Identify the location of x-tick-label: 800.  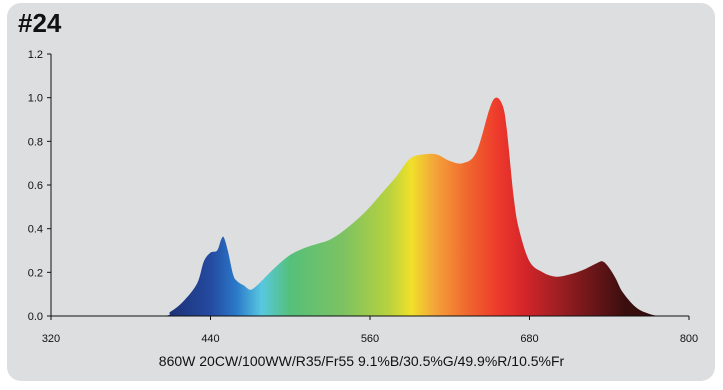
(689, 339).